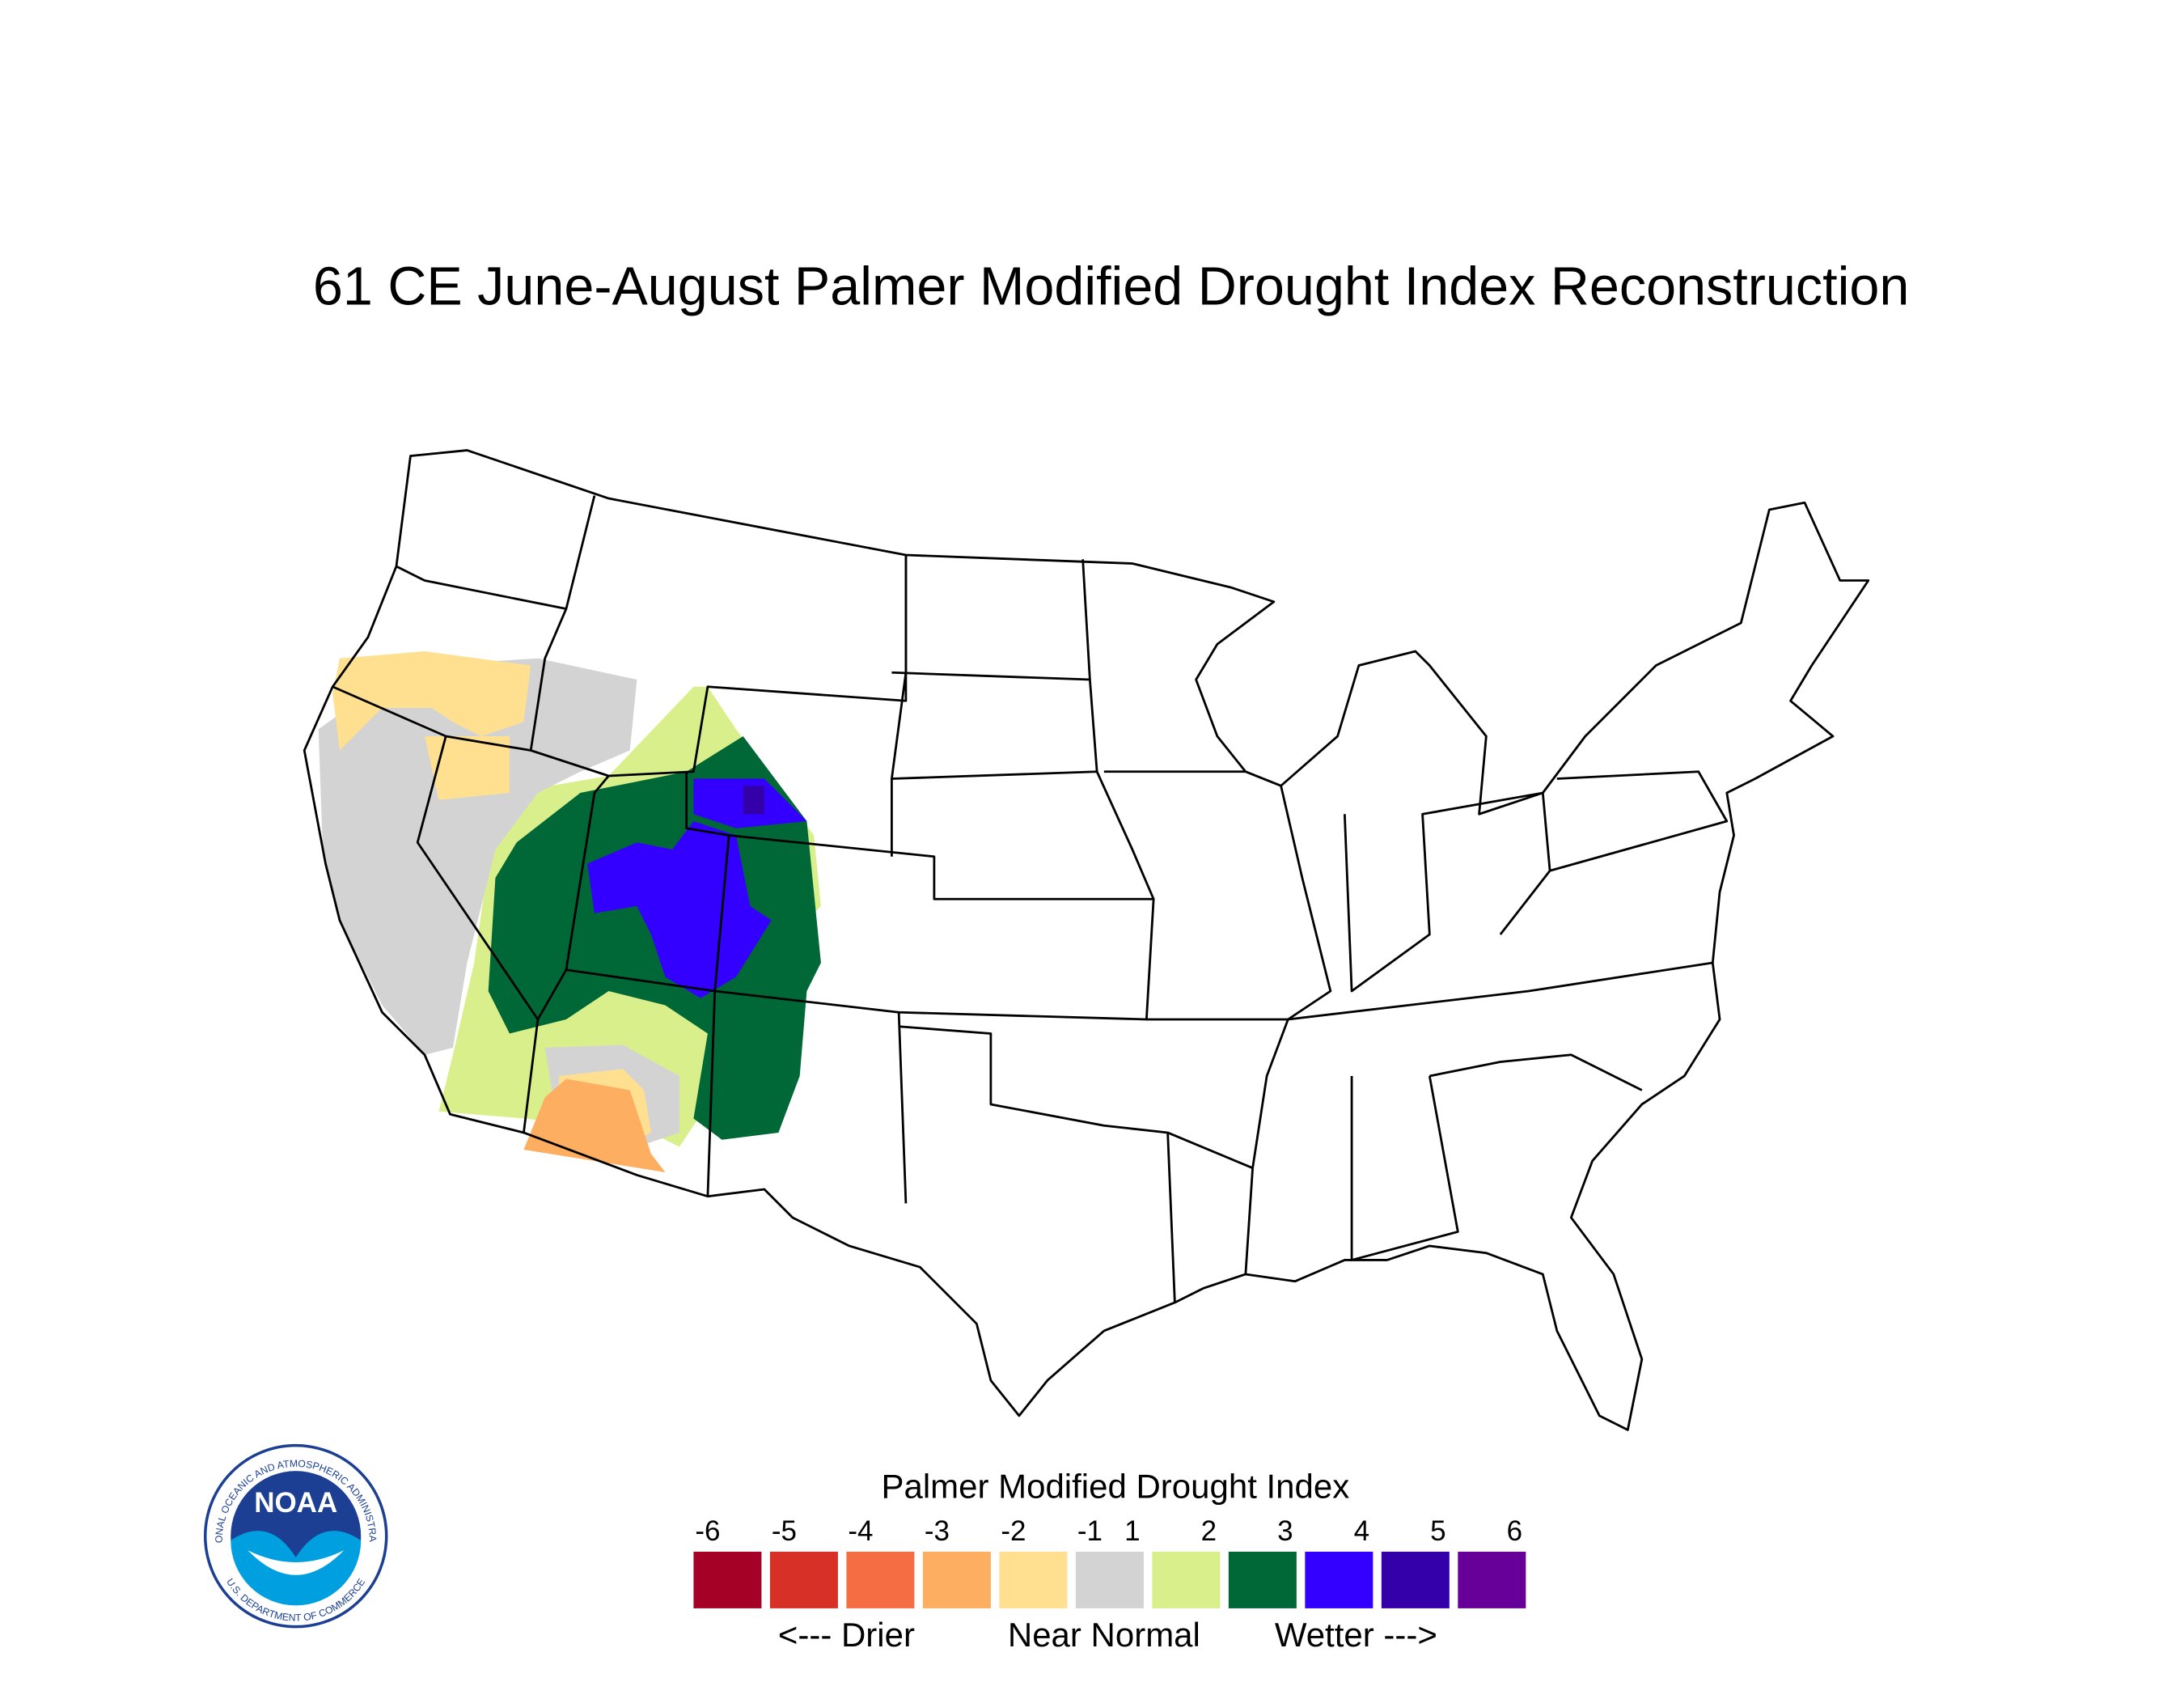  I want to click on legend-tick-label: -3, so click(937, 1531).